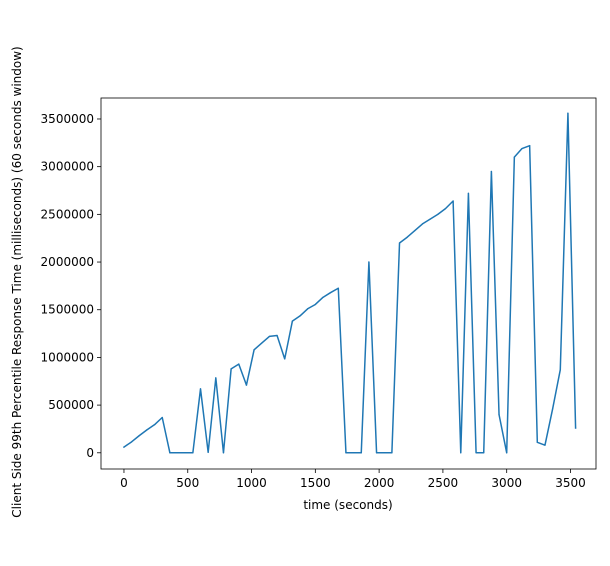 Image resolution: width=610 pixels, height=566 pixels. Describe the element at coordinates (187, 483) in the screenshot. I see `x-tick-label: 500` at that location.